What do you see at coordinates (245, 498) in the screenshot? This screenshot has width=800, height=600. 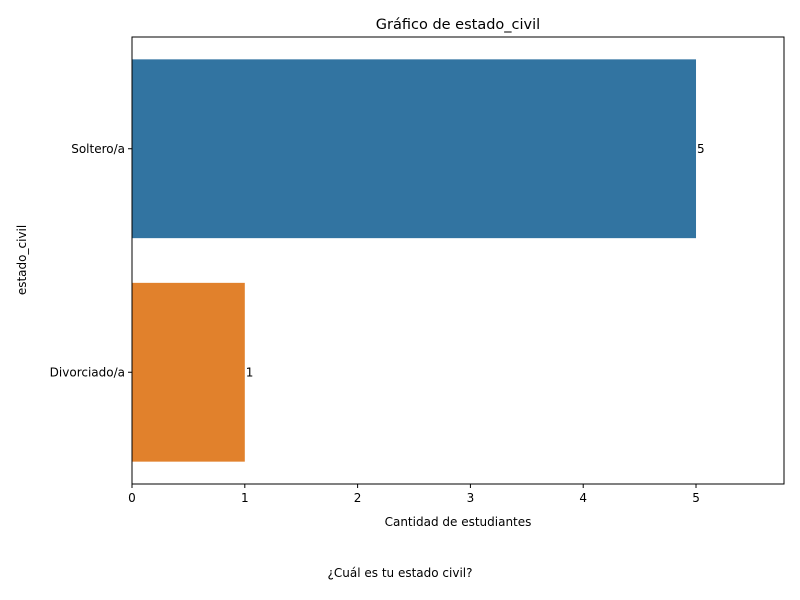 I see `x-tick-label: 1` at bounding box center [245, 498].